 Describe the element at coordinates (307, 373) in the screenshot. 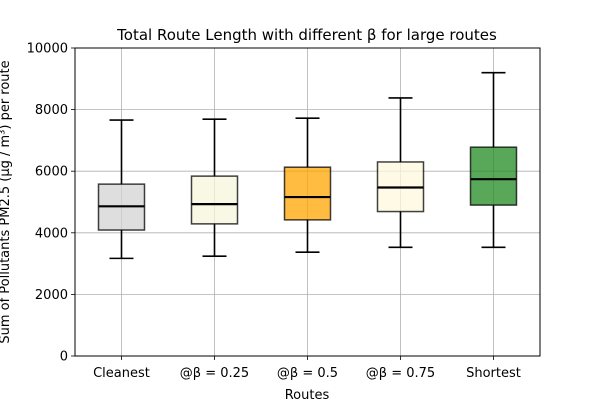

I see `x-tick-label: @β = 0.5` at that location.